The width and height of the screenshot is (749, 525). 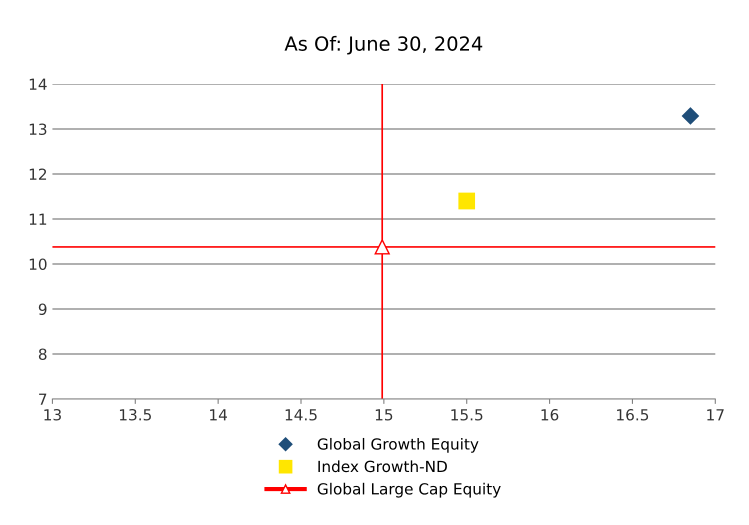 I want to click on y-tick-label: 11, so click(x=38, y=219).